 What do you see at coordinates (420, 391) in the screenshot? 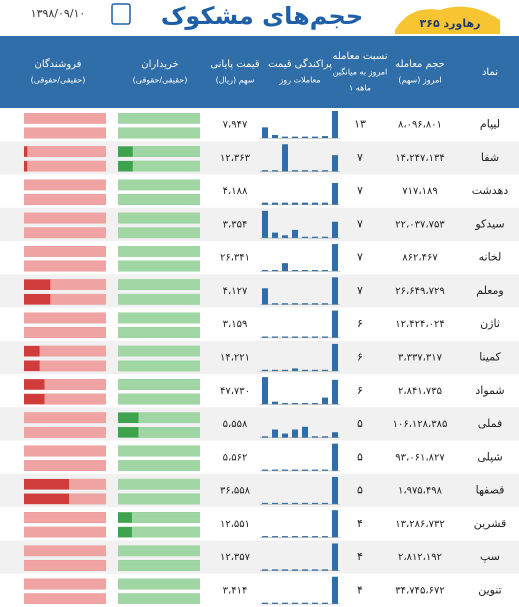
I see `volume: ۲،۸۴۱،۷۳۵` at bounding box center [420, 391].